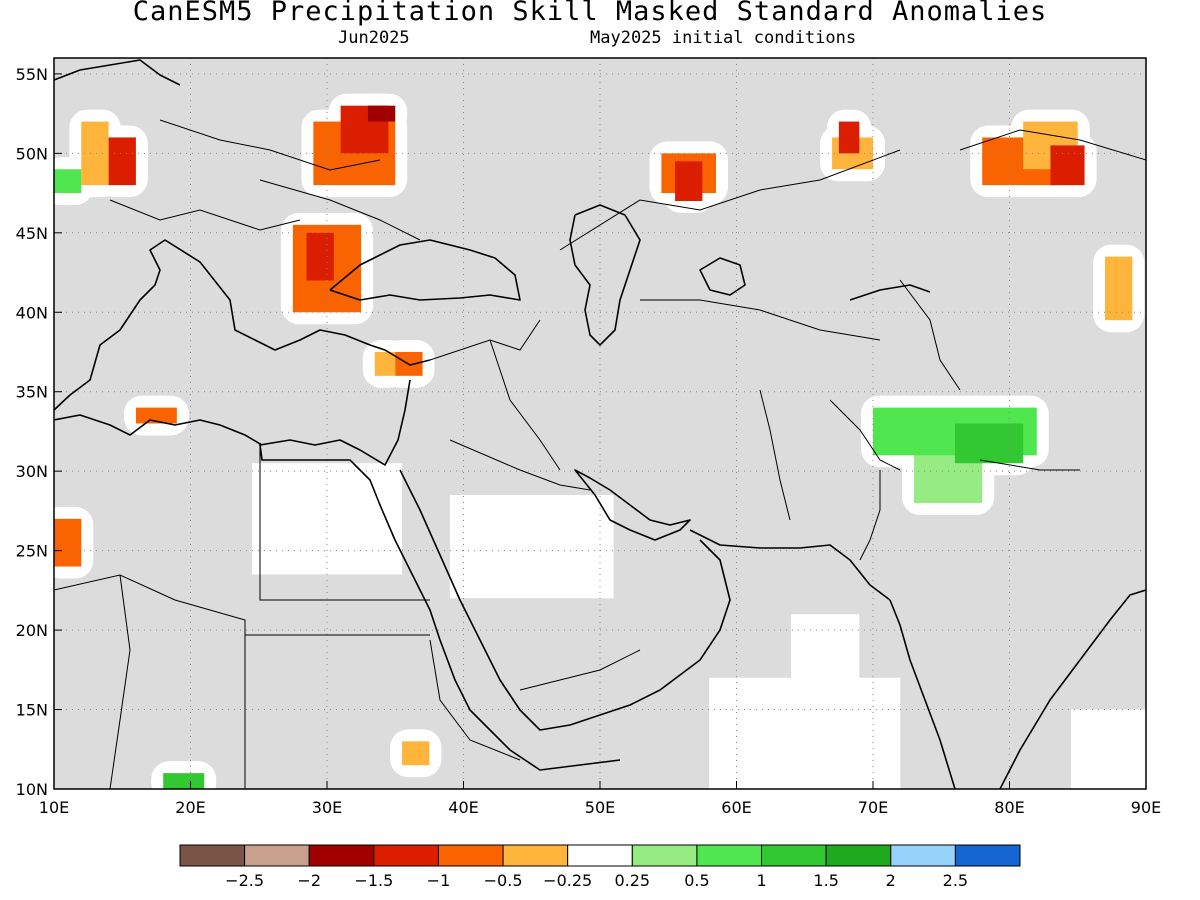  Describe the element at coordinates (1029, 465) in the screenshot. I see `border-nepal` at that location.